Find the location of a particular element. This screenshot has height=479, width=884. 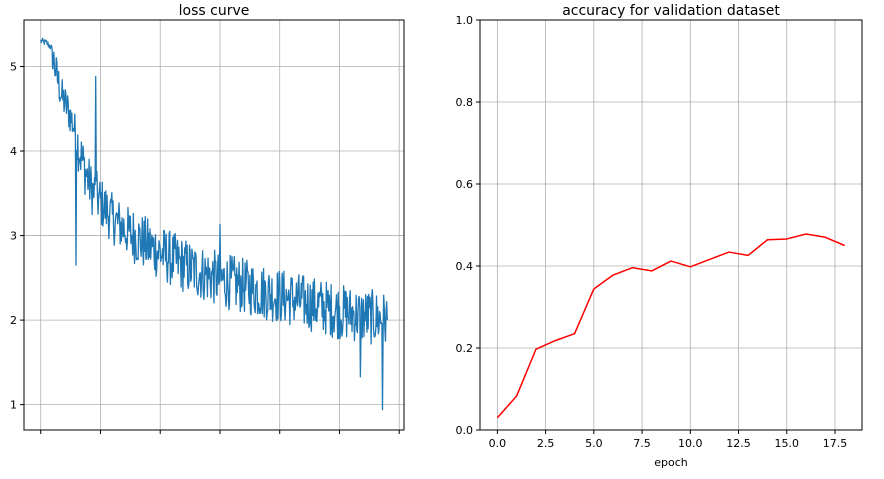

loss-y-tick-label: 4 is located at coordinates (13, 151).